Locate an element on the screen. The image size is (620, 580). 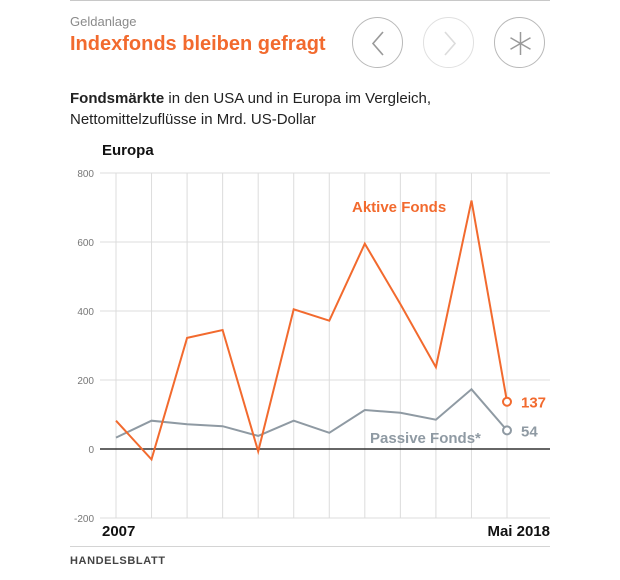
series-label-aktive-fonds: Aktive Fonds is located at coordinates (399, 207).